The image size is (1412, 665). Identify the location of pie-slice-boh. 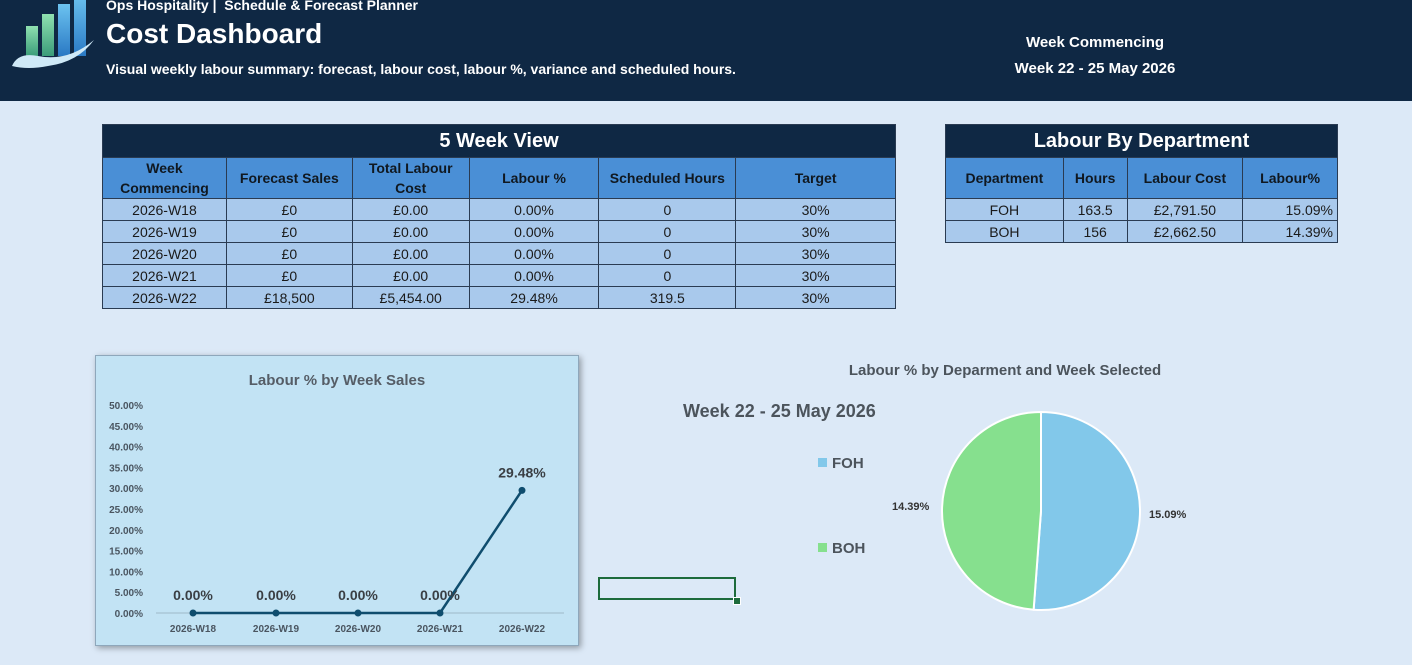
(991, 510).